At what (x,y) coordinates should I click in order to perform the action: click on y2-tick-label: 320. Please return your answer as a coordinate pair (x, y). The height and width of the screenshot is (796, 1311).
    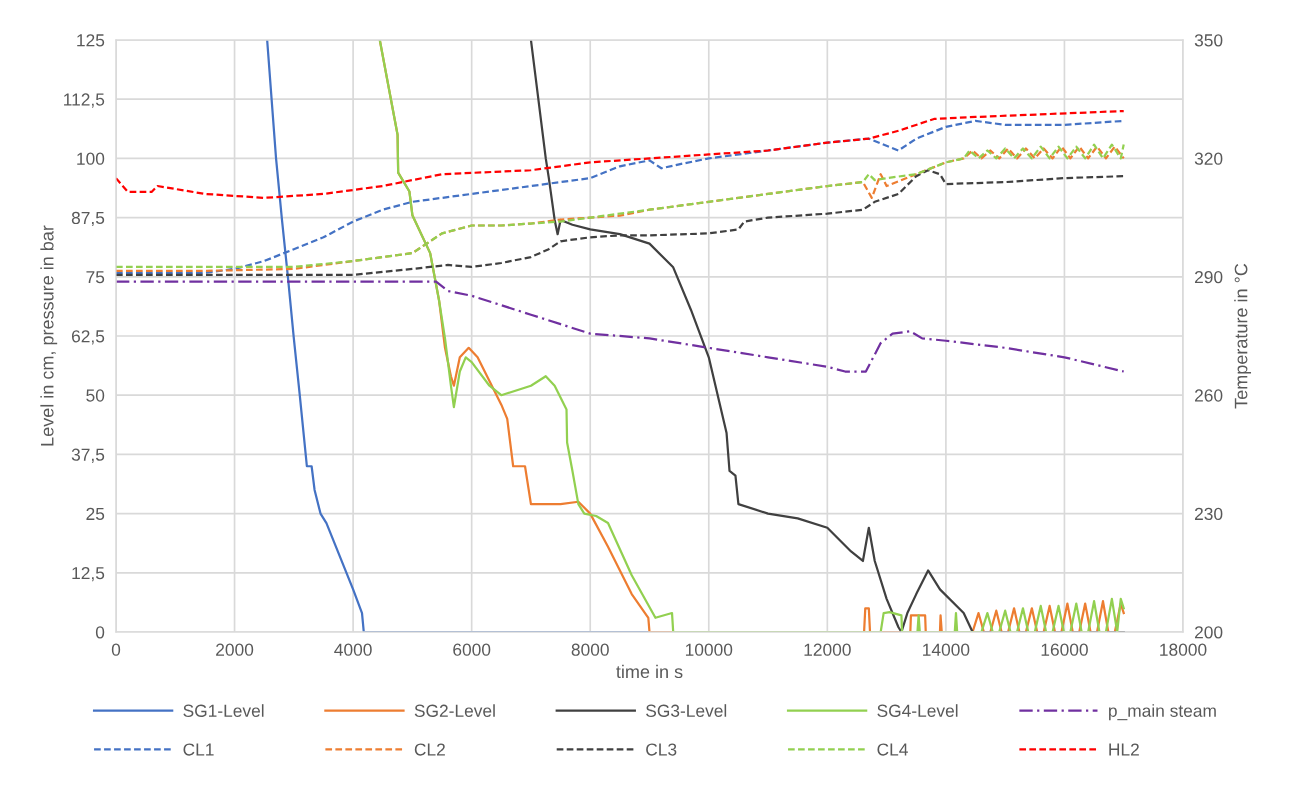
    Looking at the image, I should click on (1208, 158).